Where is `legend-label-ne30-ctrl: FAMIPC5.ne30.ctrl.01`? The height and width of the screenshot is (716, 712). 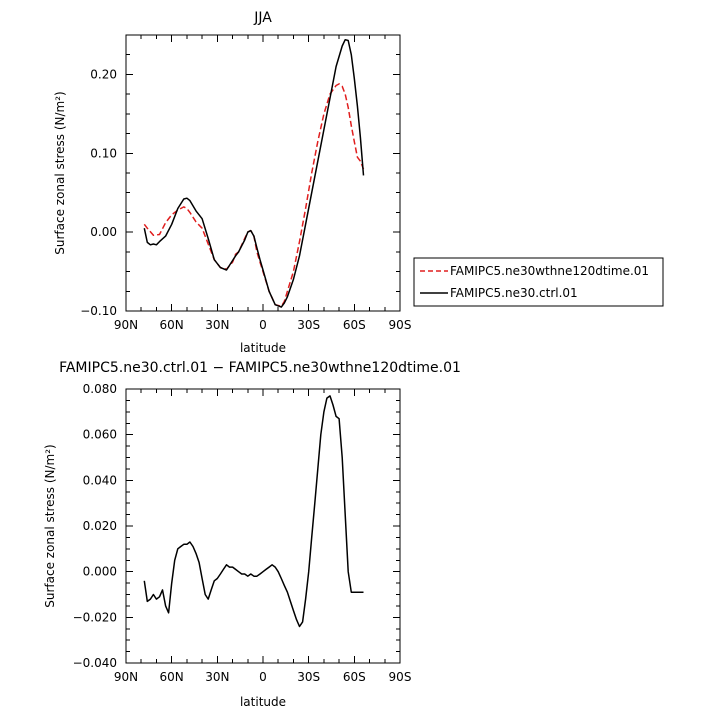 legend-label-ne30-ctrl: FAMIPC5.ne30.ctrl.01 is located at coordinates (514, 293).